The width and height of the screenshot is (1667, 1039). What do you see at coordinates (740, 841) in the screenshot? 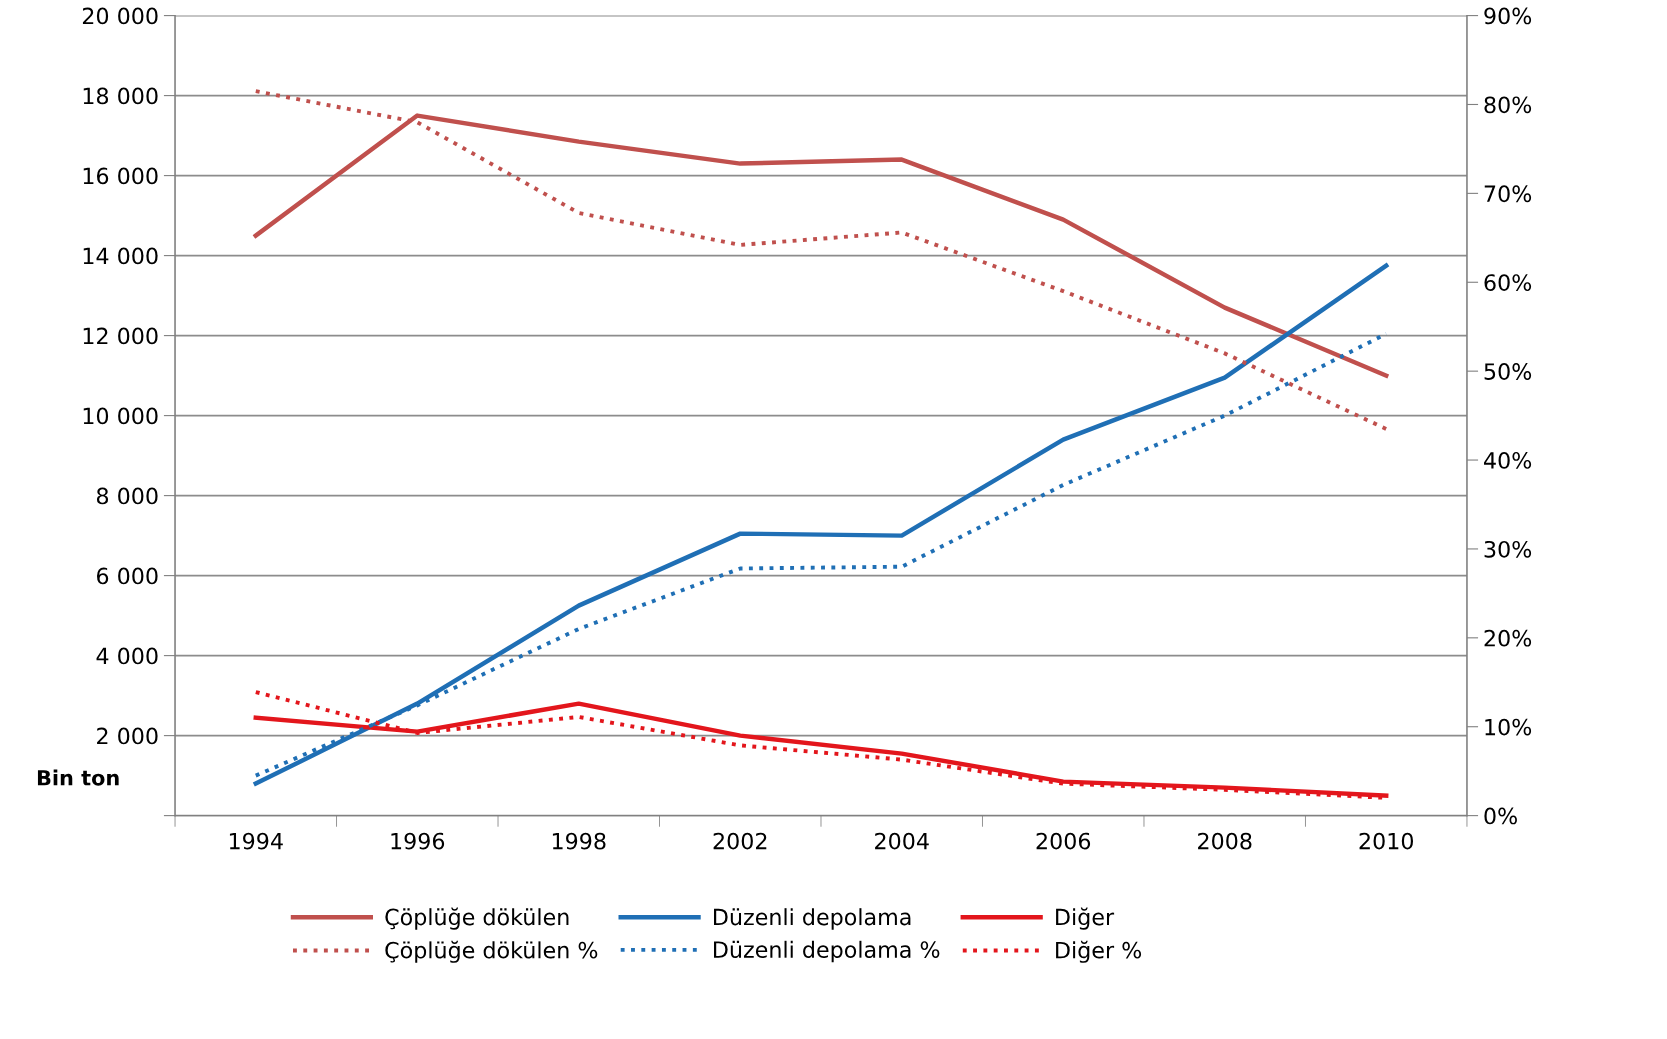
I see `x-tick-label: 2002` at bounding box center [740, 841].